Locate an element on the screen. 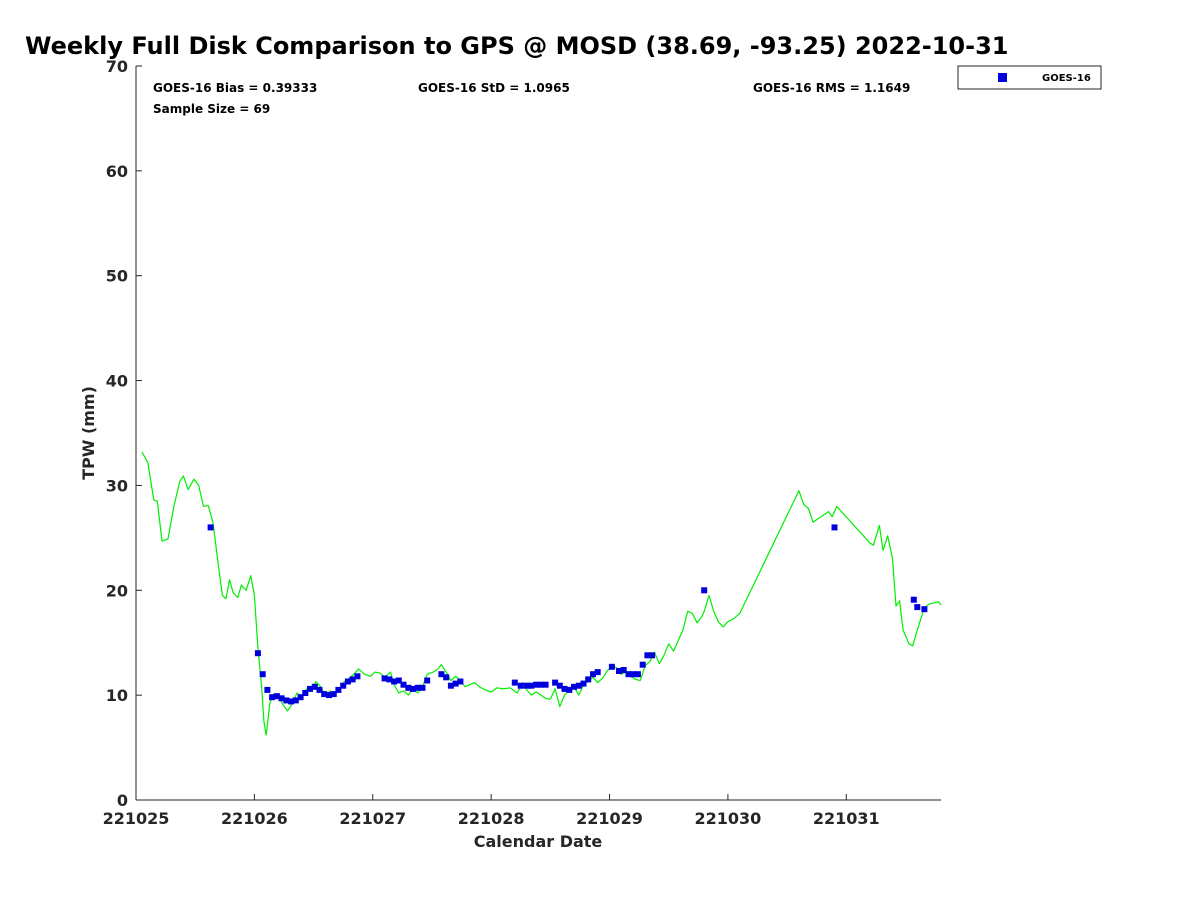  legend-label-goes16: GOES-16 is located at coordinates (1066, 78).